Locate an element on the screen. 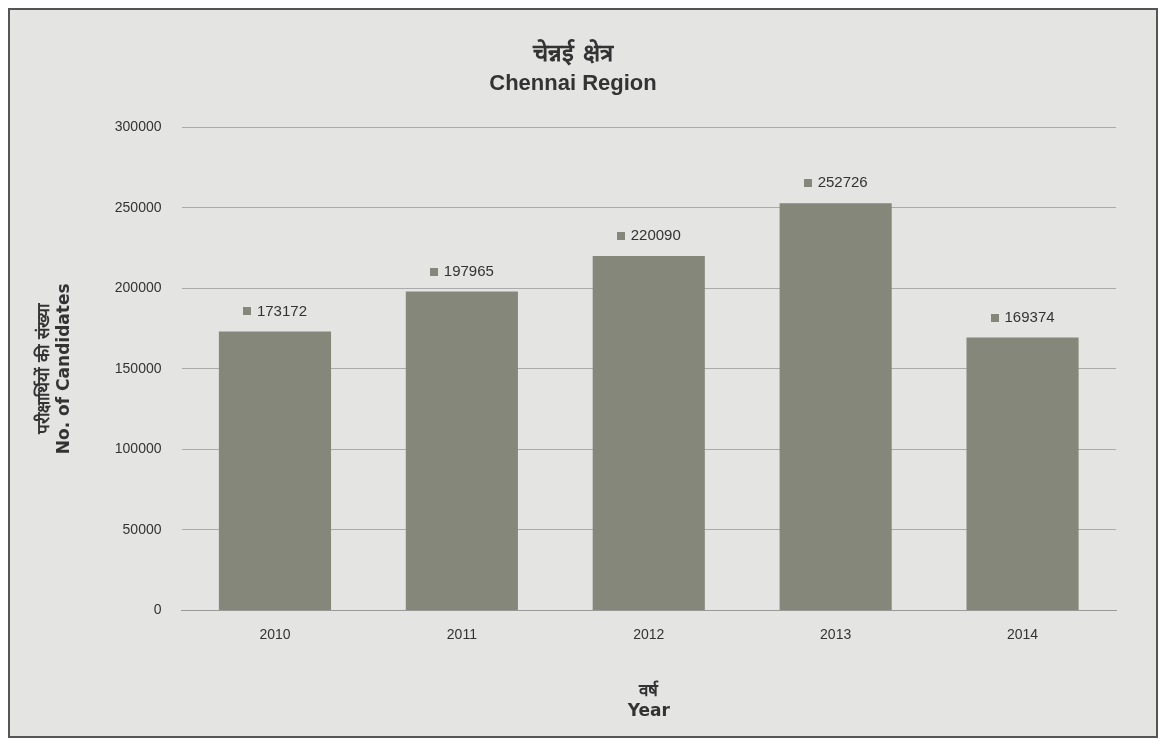  chart-subtitle: Chennai Region is located at coordinates (573, 83).